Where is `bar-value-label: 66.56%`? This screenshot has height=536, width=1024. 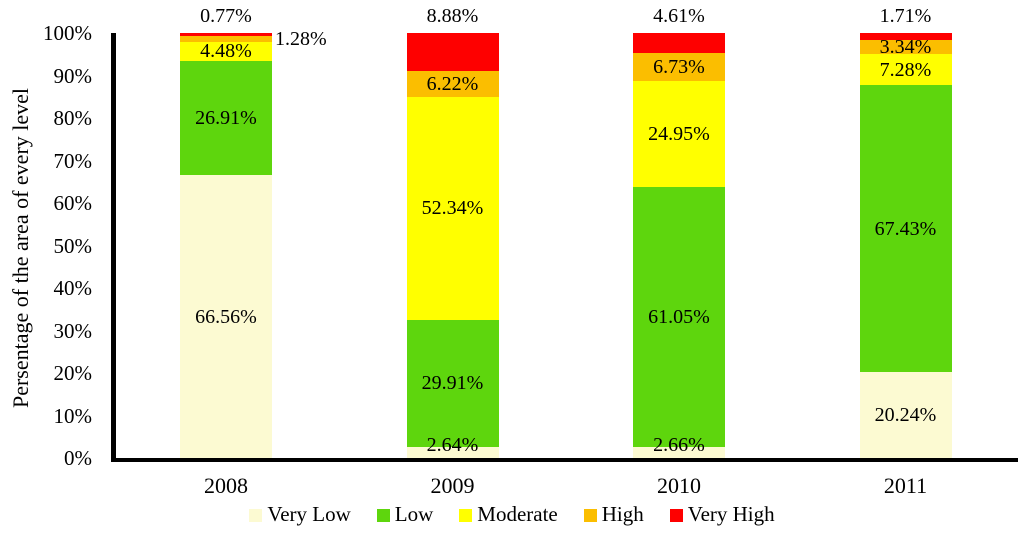 bar-value-label: 66.56% is located at coordinates (226, 316).